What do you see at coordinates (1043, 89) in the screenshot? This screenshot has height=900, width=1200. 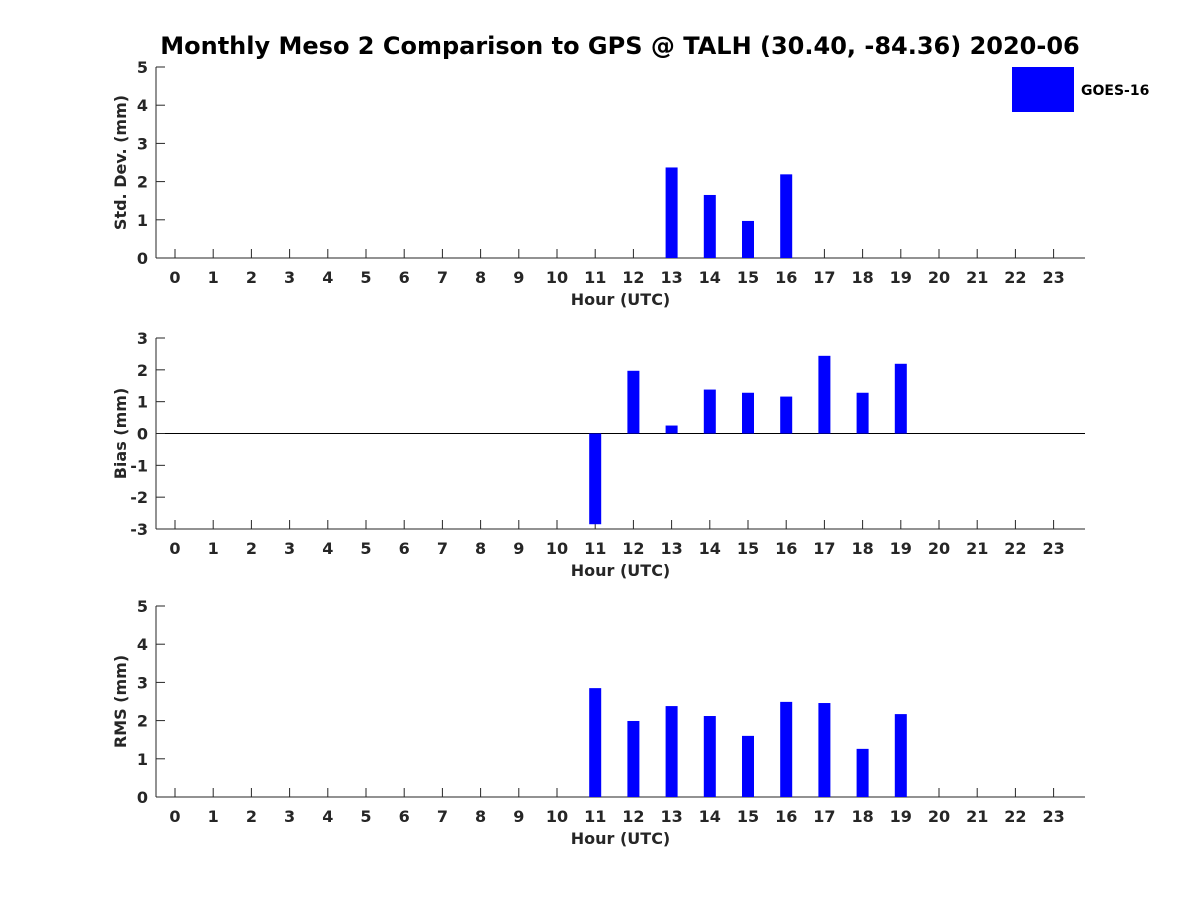 I see `legend-swatch` at bounding box center [1043, 89].